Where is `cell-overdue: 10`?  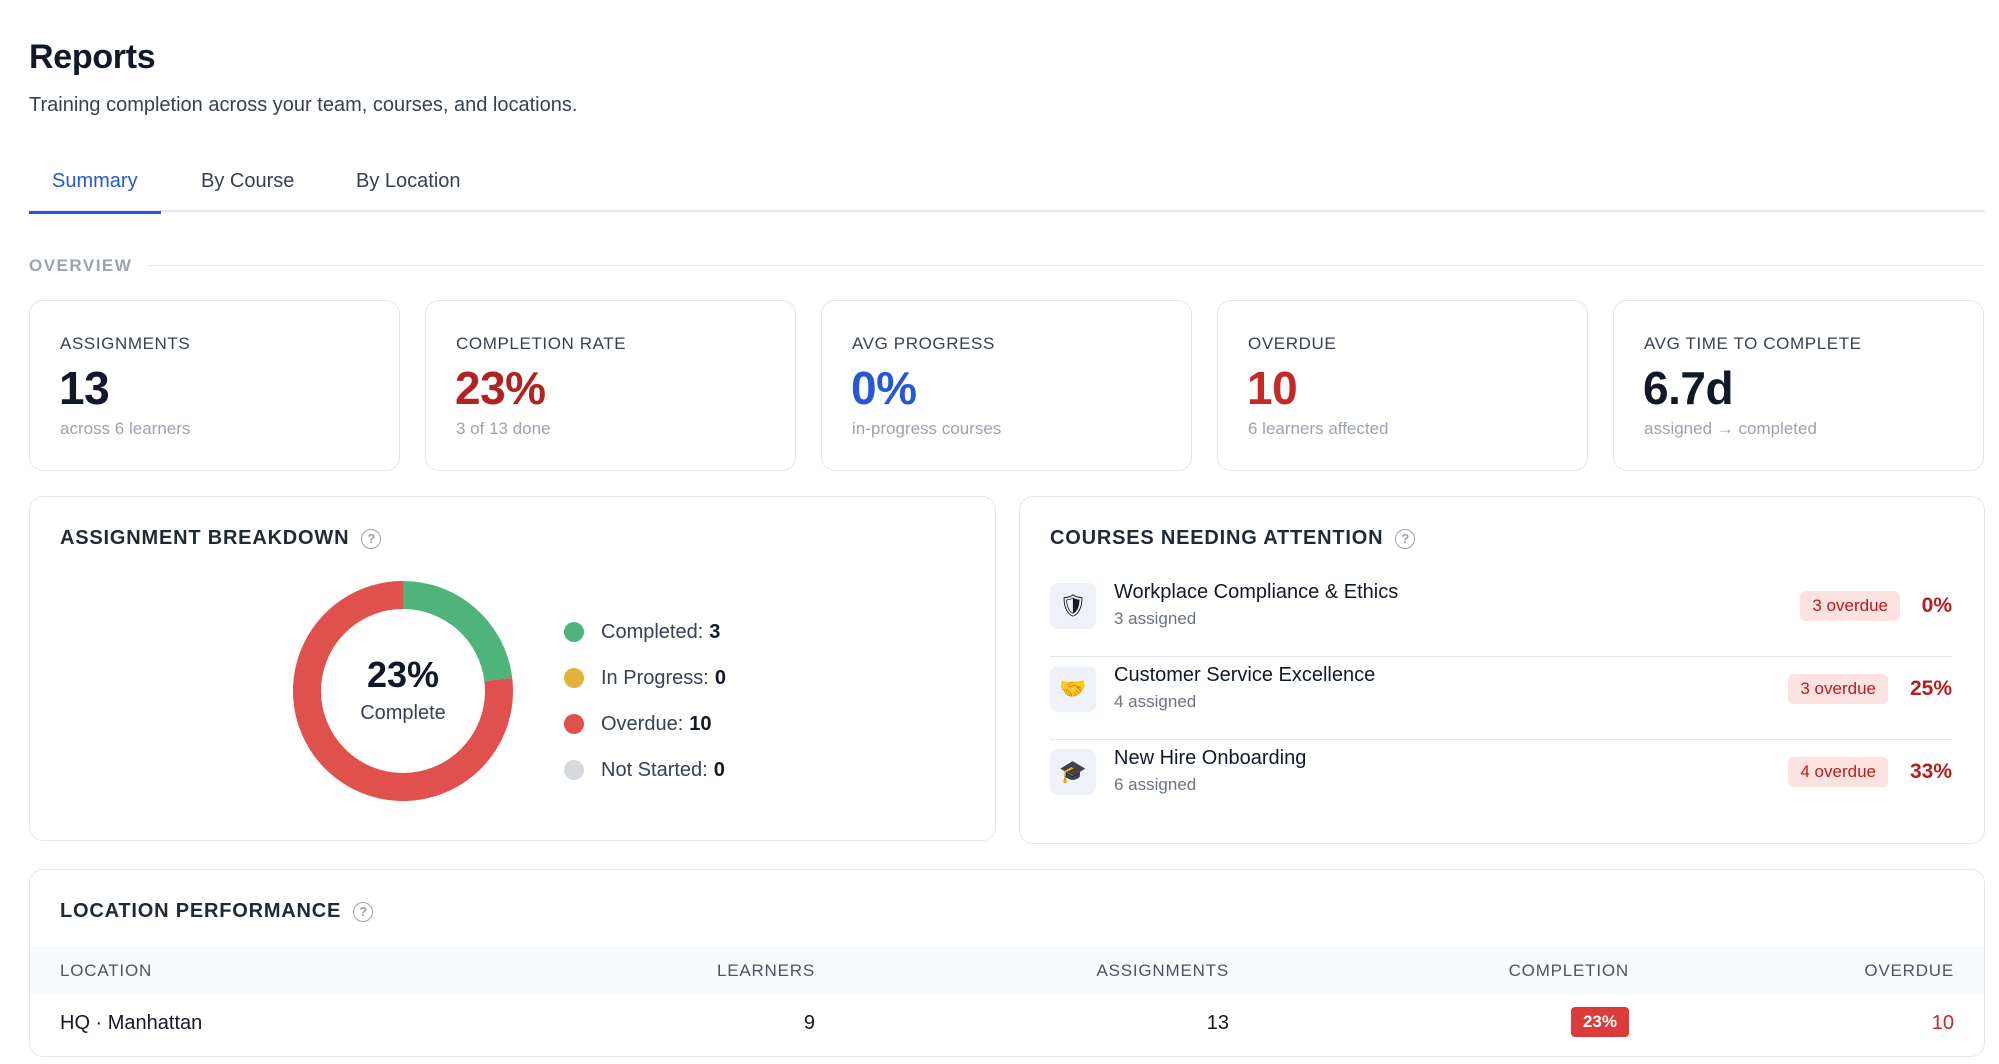 cell-overdue: 10 is located at coordinates (1942, 1023).